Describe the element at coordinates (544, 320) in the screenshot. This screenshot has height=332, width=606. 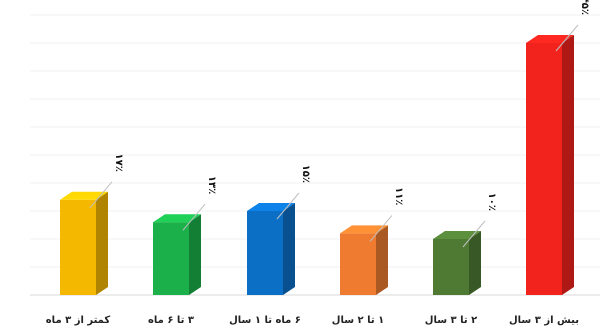
I see `category-label: بیش از ۳ سال` at that location.